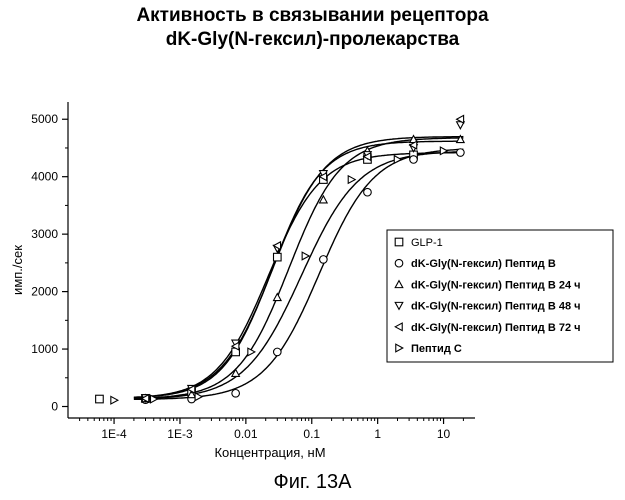  Describe the element at coordinates (483, 264) in the screenshot. I see `legend-label-2: dK-Gly(N-гексил) Пептид B` at that location.